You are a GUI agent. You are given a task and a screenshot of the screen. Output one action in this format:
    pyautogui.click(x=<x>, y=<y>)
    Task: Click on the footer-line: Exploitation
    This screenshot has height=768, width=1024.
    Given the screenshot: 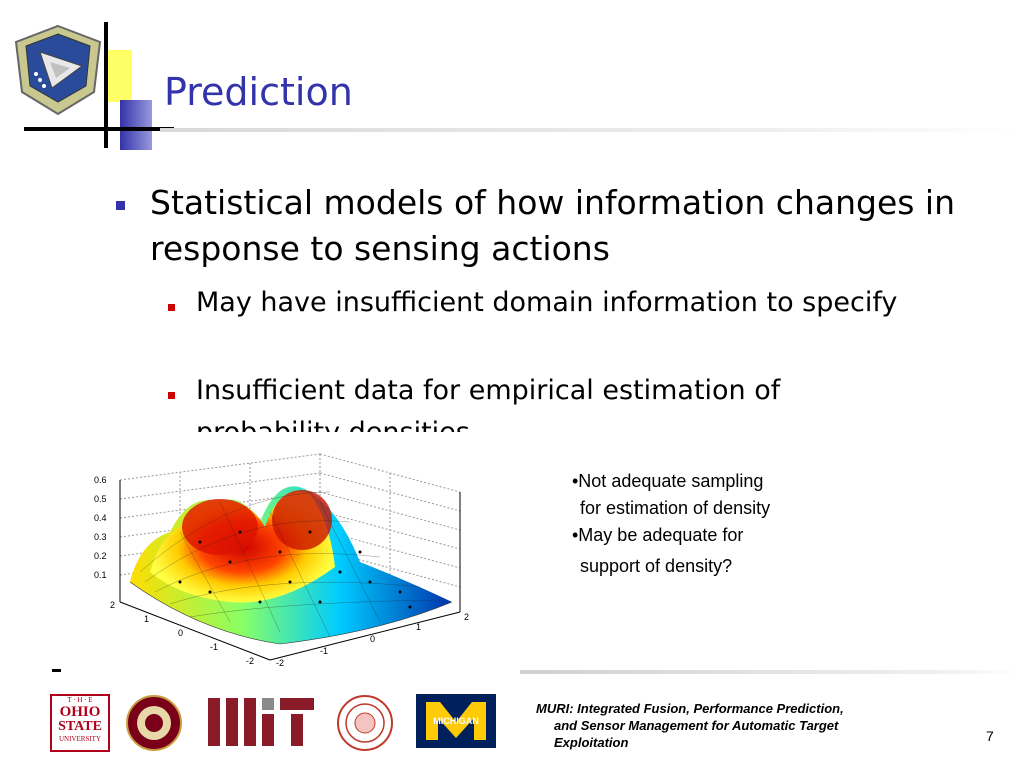 What is the action you would take?
    pyautogui.click(x=591, y=742)
    